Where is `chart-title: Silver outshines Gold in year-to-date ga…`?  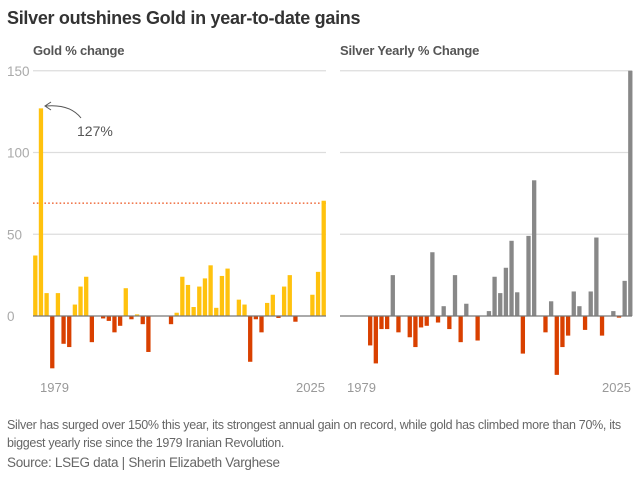 chart-title: Silver outshines Gold in year-to-date ga… is located at coordinates (184, 18).